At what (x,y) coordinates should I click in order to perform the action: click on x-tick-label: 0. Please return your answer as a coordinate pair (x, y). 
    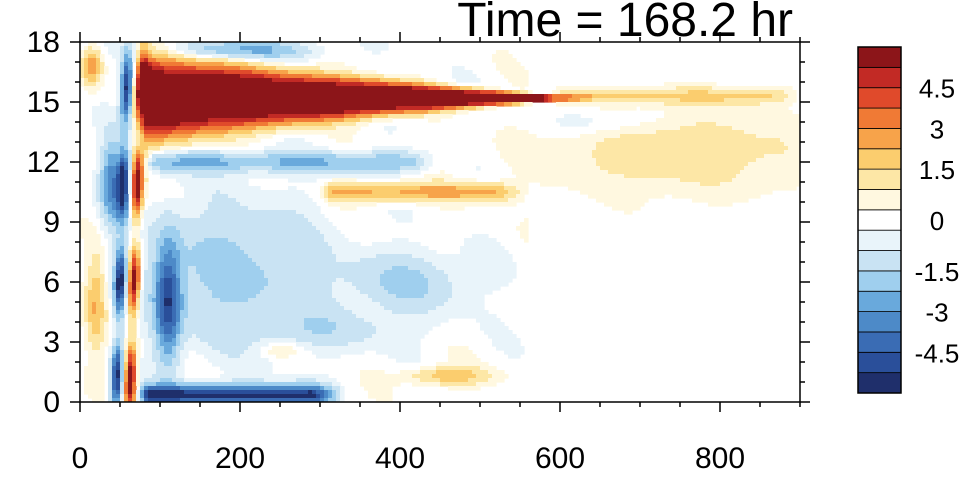
    Looking at the image, I should click on (80, 457).